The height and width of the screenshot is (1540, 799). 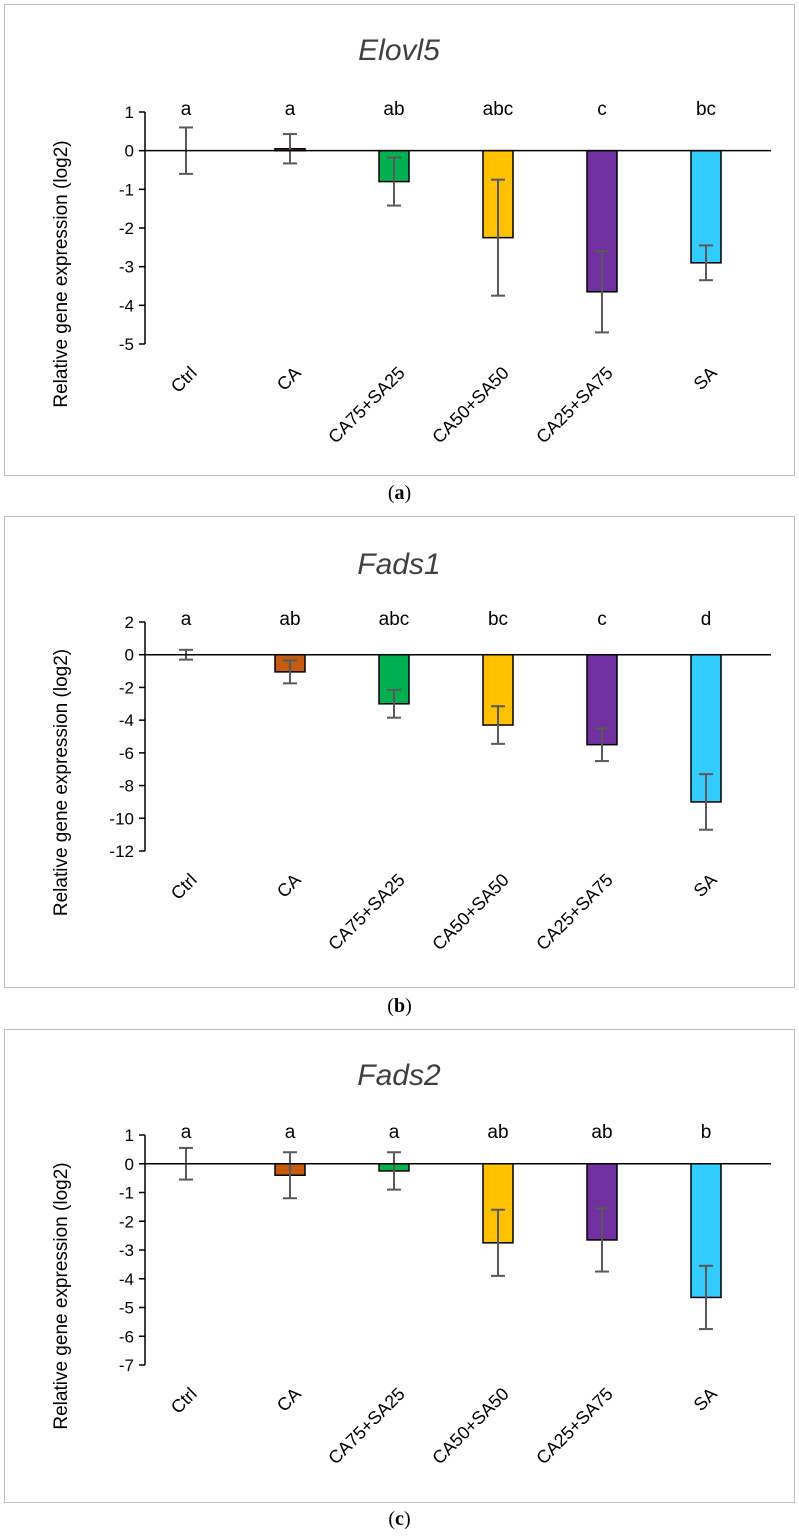 I want to click on y-tick-label: -8, so click(x=126, y=786).